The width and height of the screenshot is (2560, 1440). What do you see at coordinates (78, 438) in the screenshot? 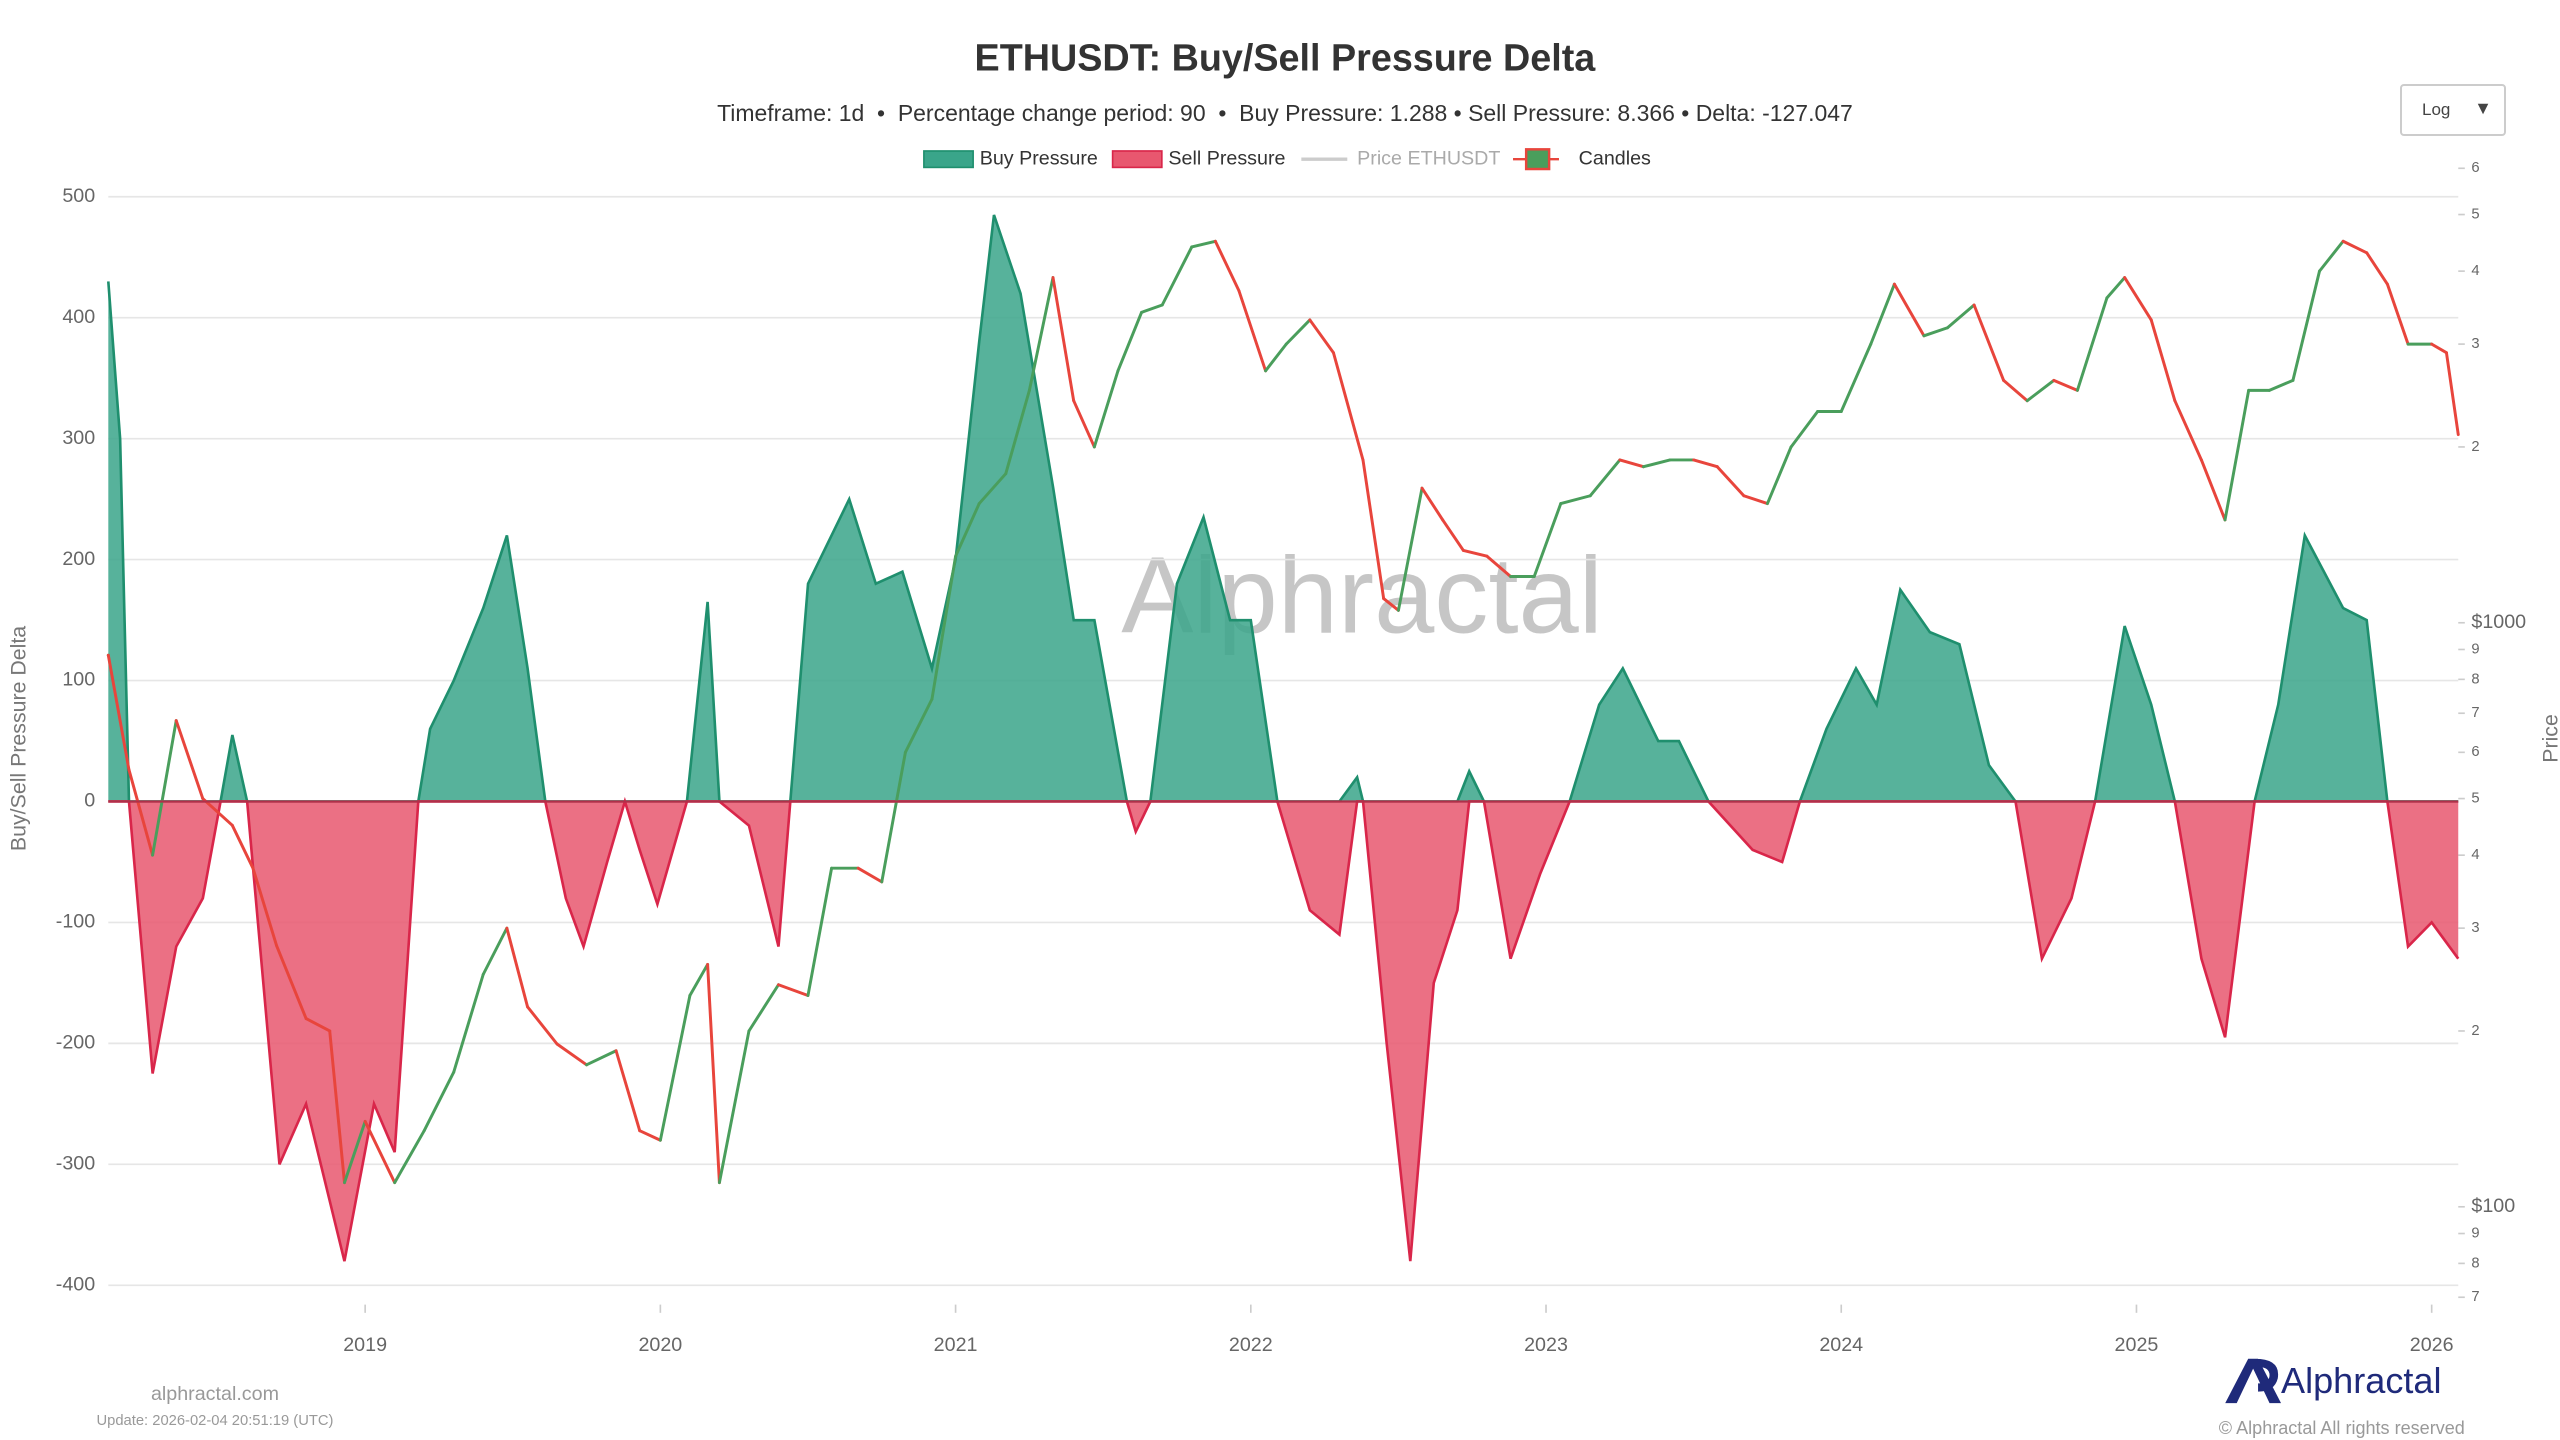
I see `y-tick-label: 300` at bounding box center [78, 438].